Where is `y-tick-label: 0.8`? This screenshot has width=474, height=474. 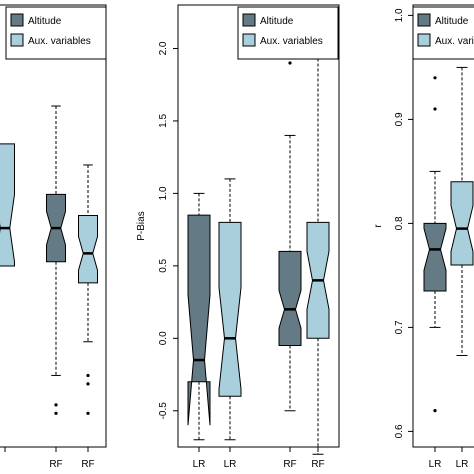 y-tick-label: 0.8 is located at coordinates (399, 223).